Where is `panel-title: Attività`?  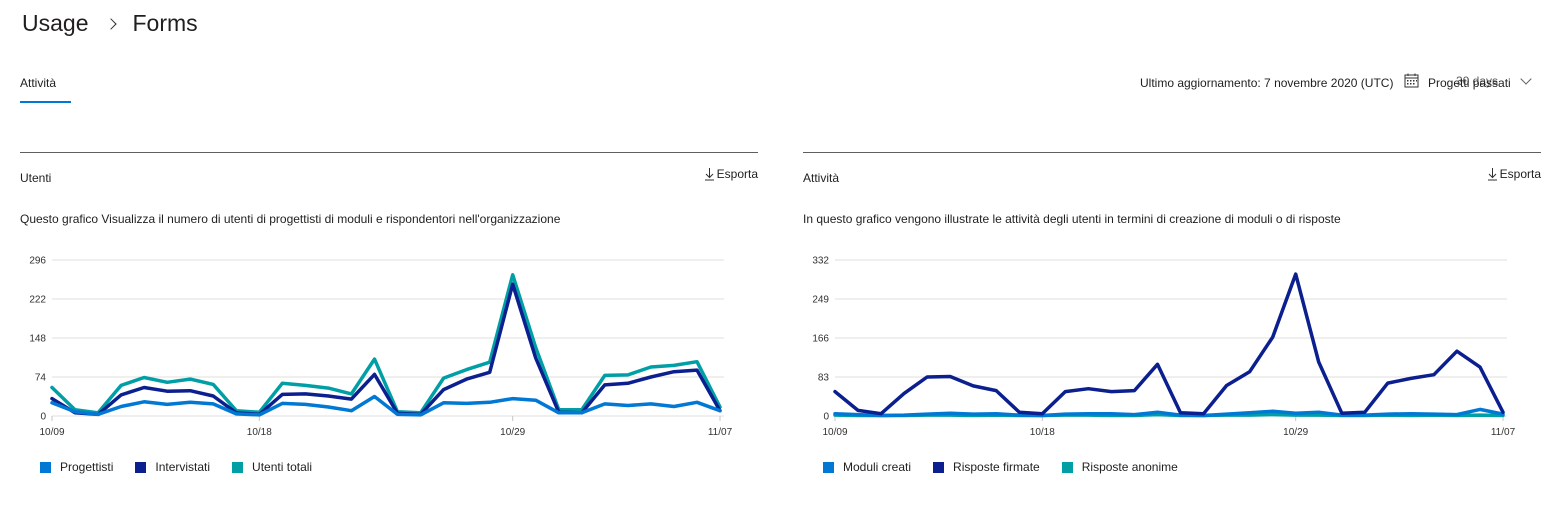 panel-title: Attività is located at coordinates (821, 178).